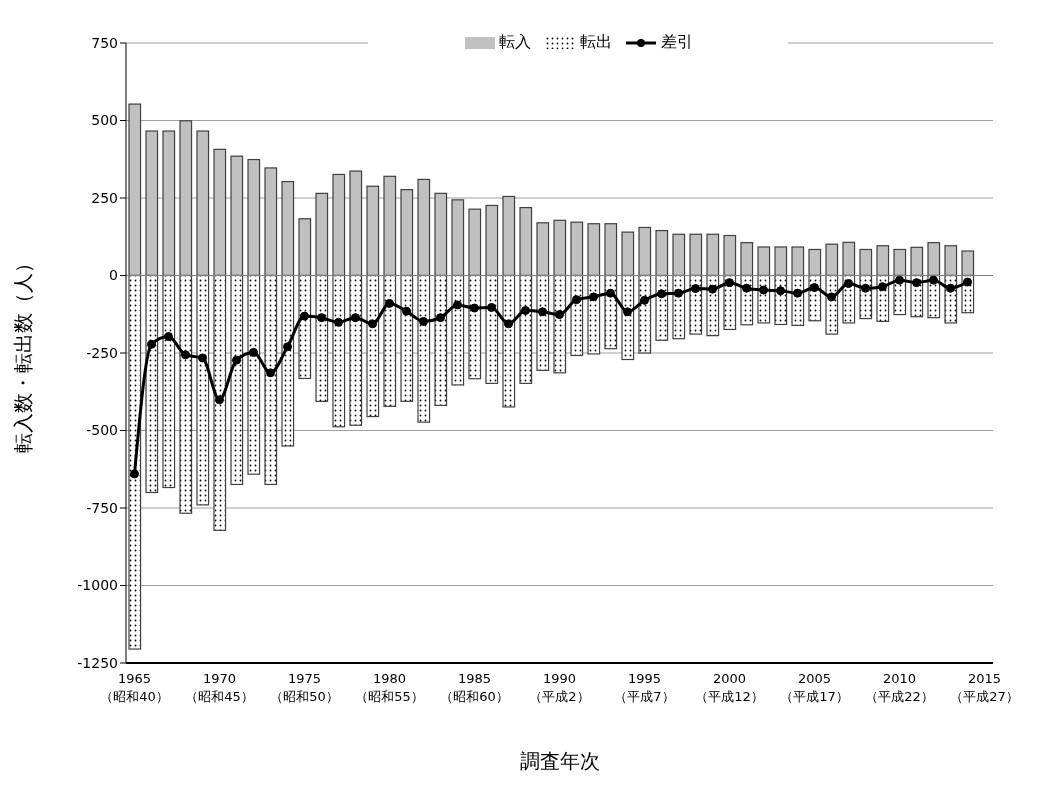 The height and width of the screenshot is (789, 1050). I want to click on legend-label: 転出, so click(595, 42).